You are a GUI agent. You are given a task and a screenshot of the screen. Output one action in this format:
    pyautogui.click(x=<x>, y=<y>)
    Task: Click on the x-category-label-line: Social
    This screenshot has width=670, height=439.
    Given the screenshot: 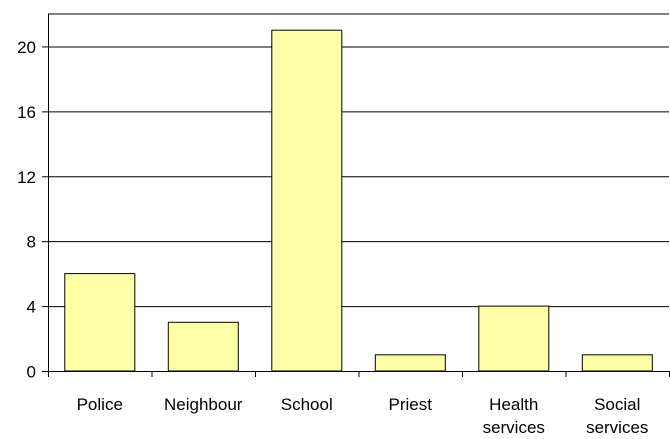 What is the action you would take?
    pyautogui.click(x=617, y=404)
    